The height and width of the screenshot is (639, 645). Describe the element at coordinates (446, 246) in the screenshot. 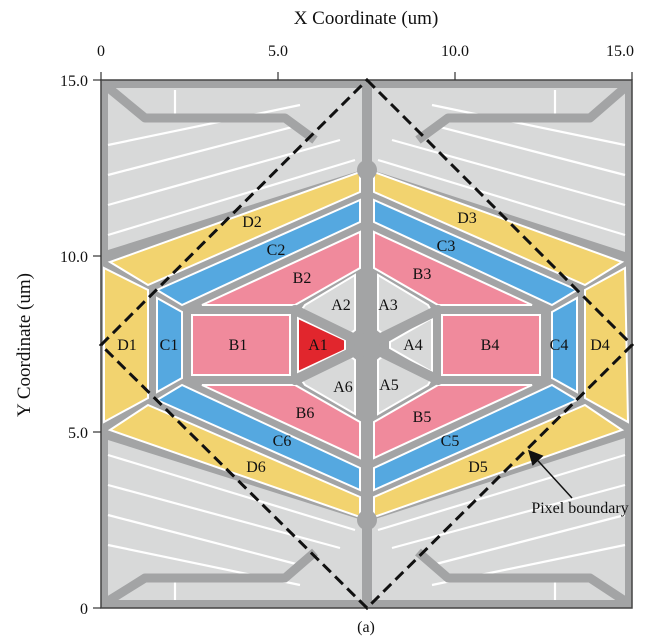

I see `label-c3: C3` at that location.